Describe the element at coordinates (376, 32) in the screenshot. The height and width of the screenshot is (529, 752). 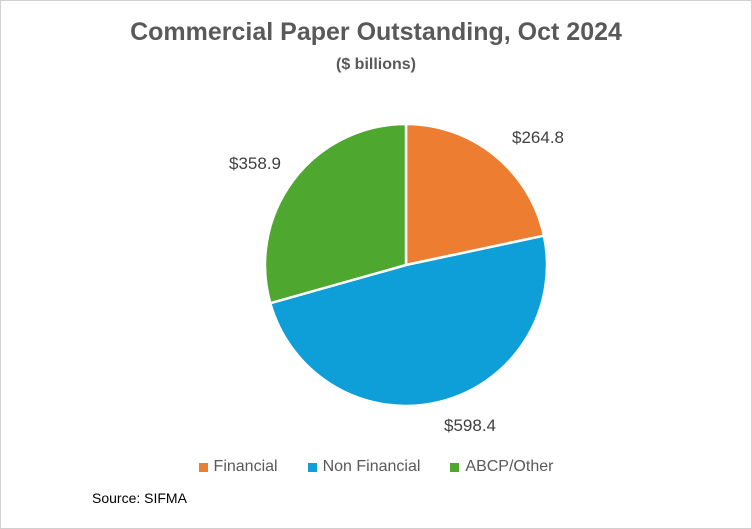
I see `chart-title: Commercial Paper Outstanding, Oct 2024` at that location.